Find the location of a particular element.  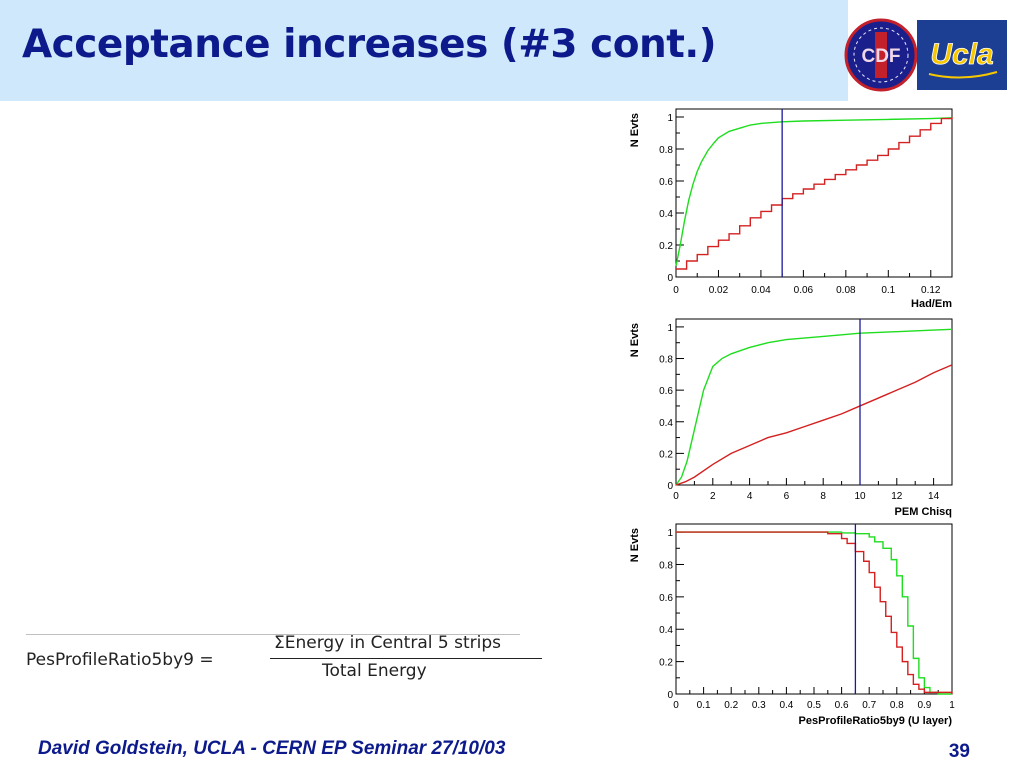

formula-divider is located at coordinates (273, 634).